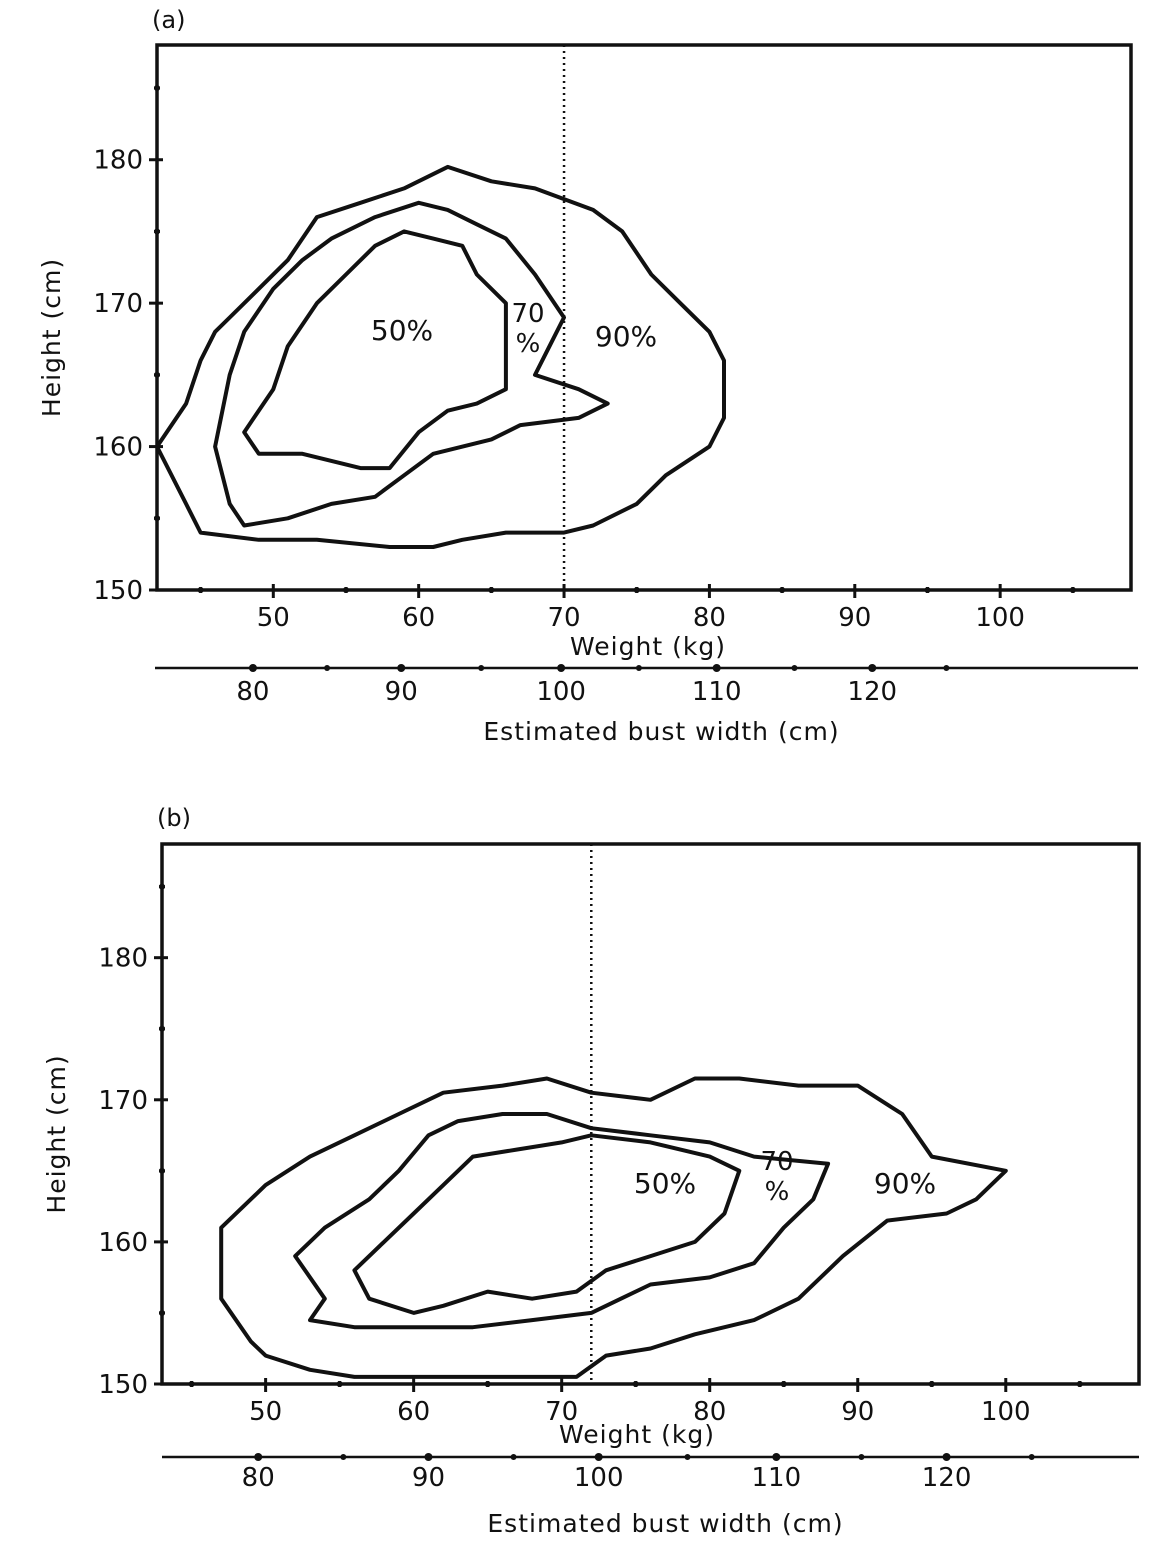 The image size is (1153, 1550). What do you see at coordinates (168, 20) in the screenshot?
I see `panel-a-label: (a)` at bounding box center [168, 20].